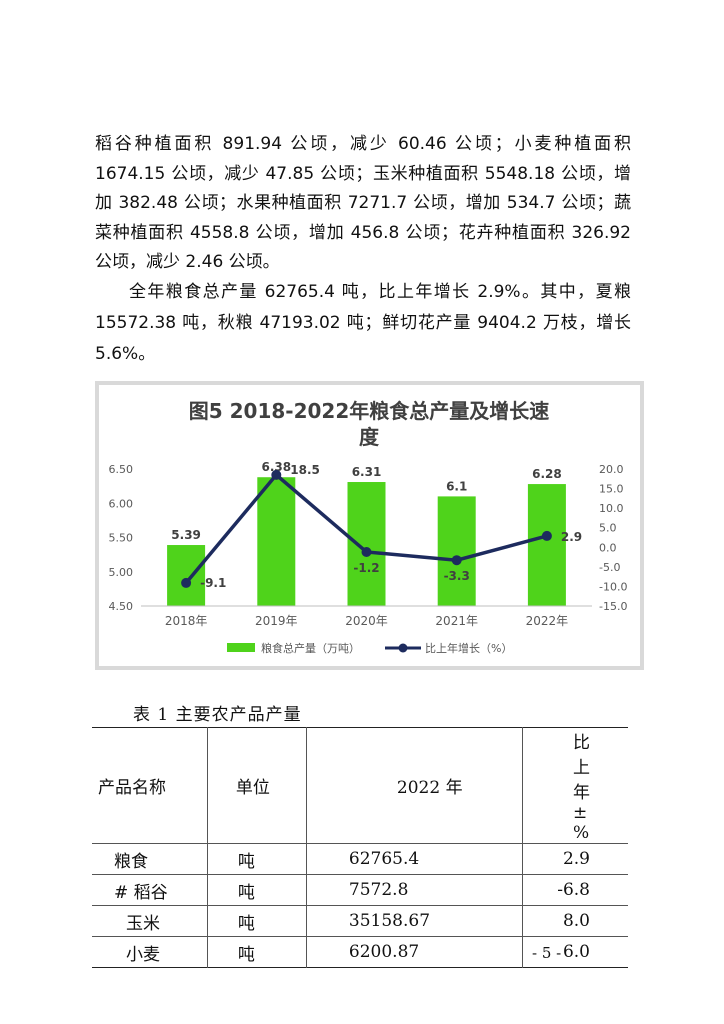 The image size is (724, 1024). Describe the element at coordinates (369, 411) in the screenshot. I see `chart-title: 图5 2018-2022年粮食总产量及增长速` at that location.